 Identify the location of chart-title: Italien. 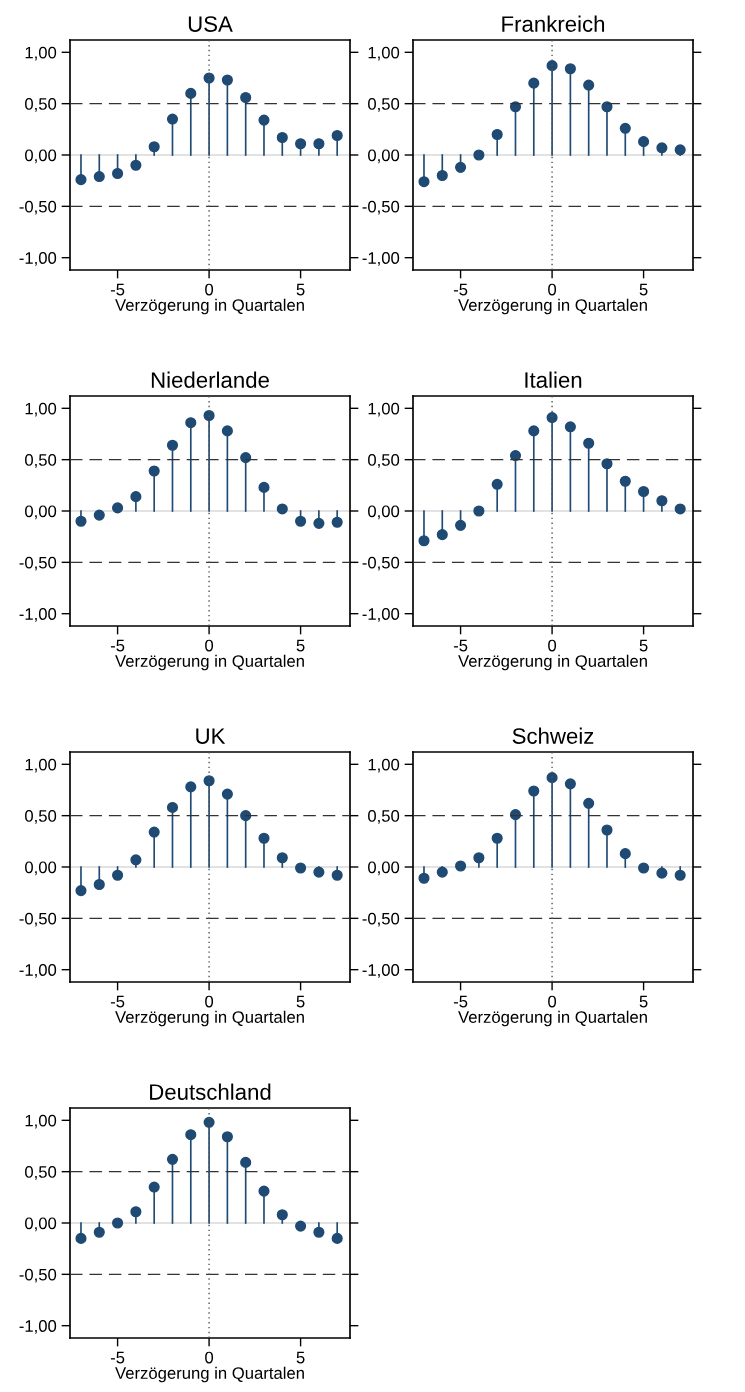
(553, 379).